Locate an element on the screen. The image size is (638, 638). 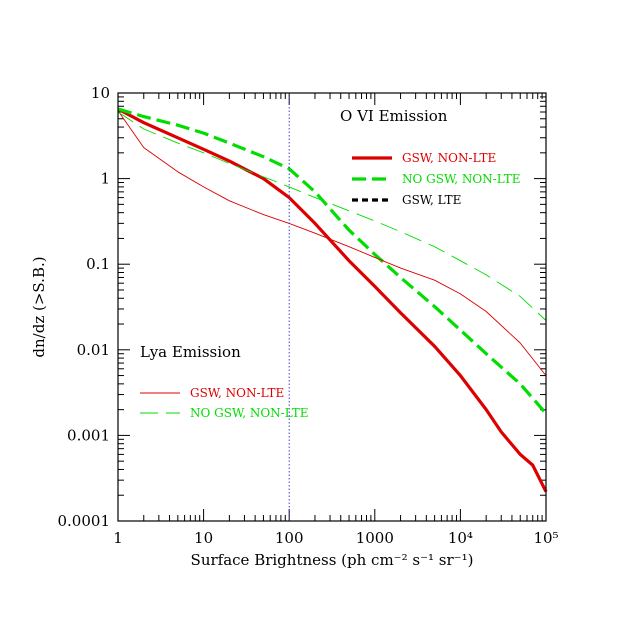
legend-lya: GSW, NON-LTE NO GSW, NON-LTE is located at coordinates (224, 403).